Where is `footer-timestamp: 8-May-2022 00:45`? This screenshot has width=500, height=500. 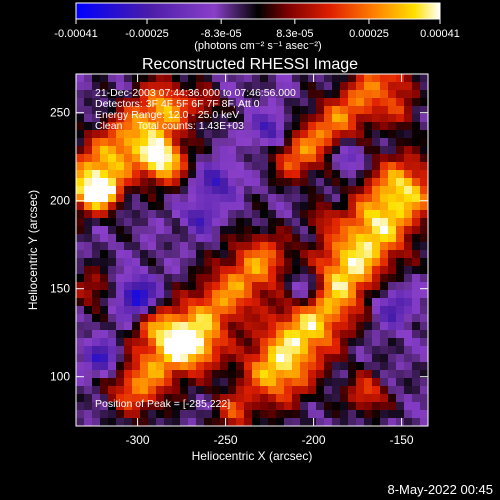
footer-timestamp: 8-May-2022 00:45 is located at coordinates (440, 489).